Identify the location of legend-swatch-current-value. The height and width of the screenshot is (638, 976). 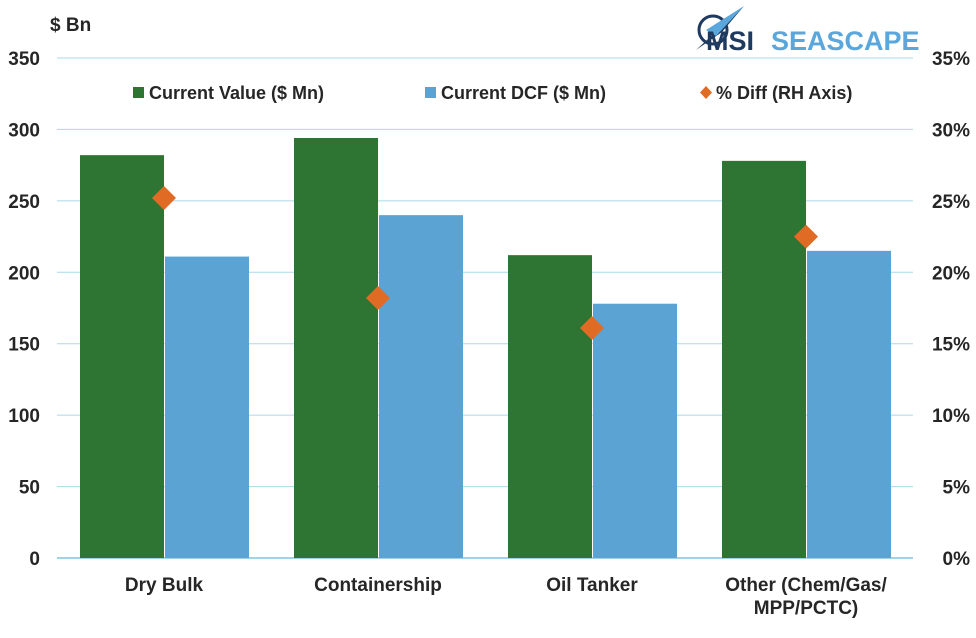
(138, 92).